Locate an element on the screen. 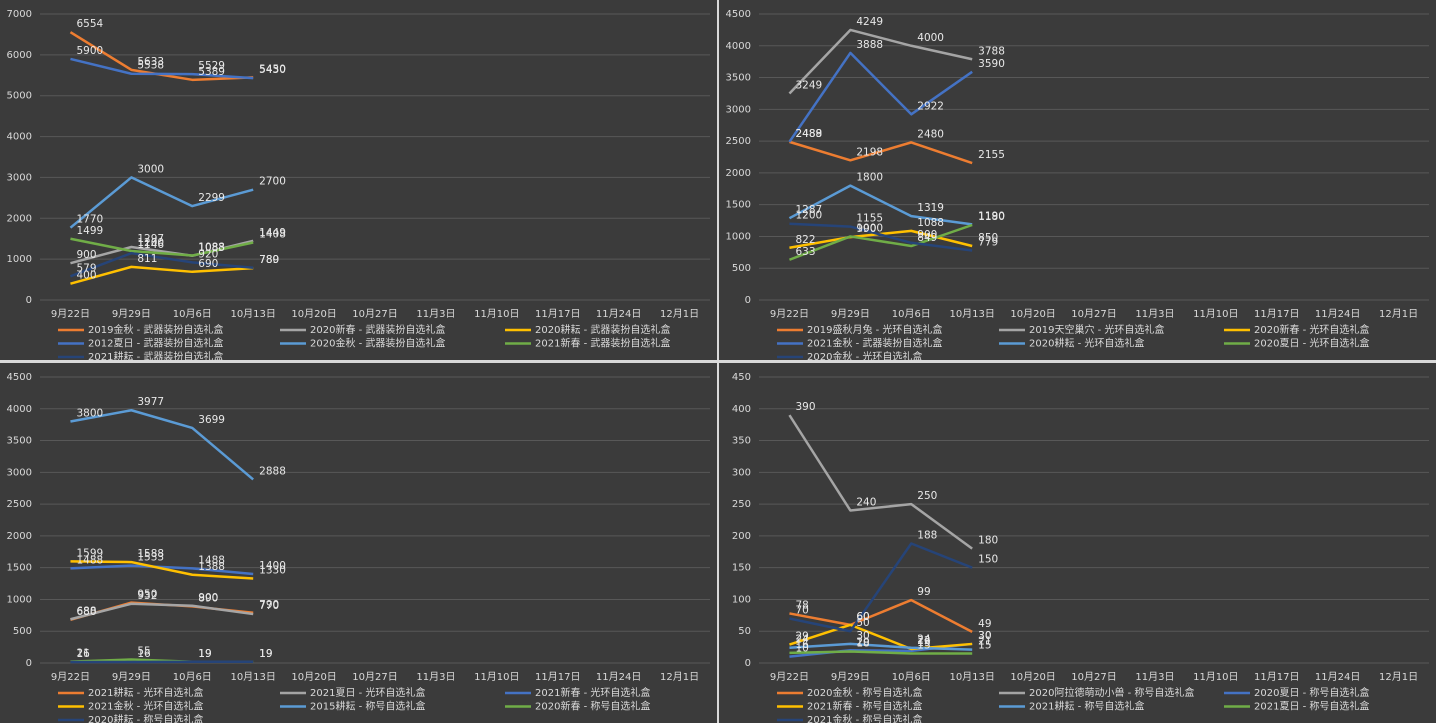 This screenshot has width=1436, height=723. legend-label: 2020新春 - 武器装扮自选礼盒 is located at coordinates (377, 329).